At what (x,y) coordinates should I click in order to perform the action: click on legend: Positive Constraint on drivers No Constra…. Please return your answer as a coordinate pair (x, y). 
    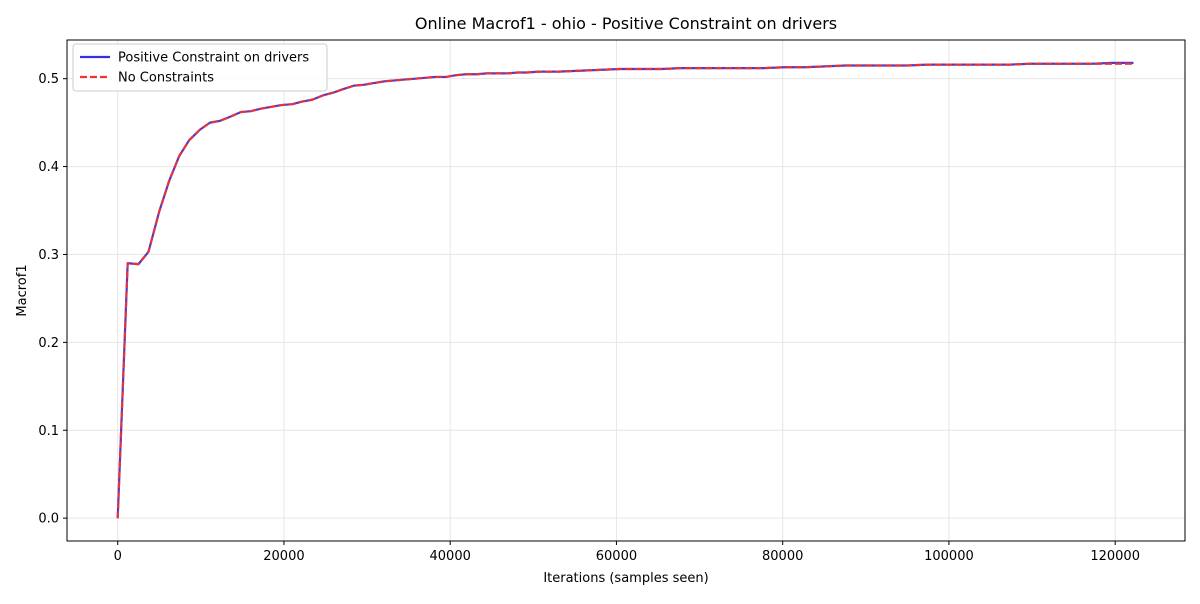
    Looking at the image, I should click on (200, 67).